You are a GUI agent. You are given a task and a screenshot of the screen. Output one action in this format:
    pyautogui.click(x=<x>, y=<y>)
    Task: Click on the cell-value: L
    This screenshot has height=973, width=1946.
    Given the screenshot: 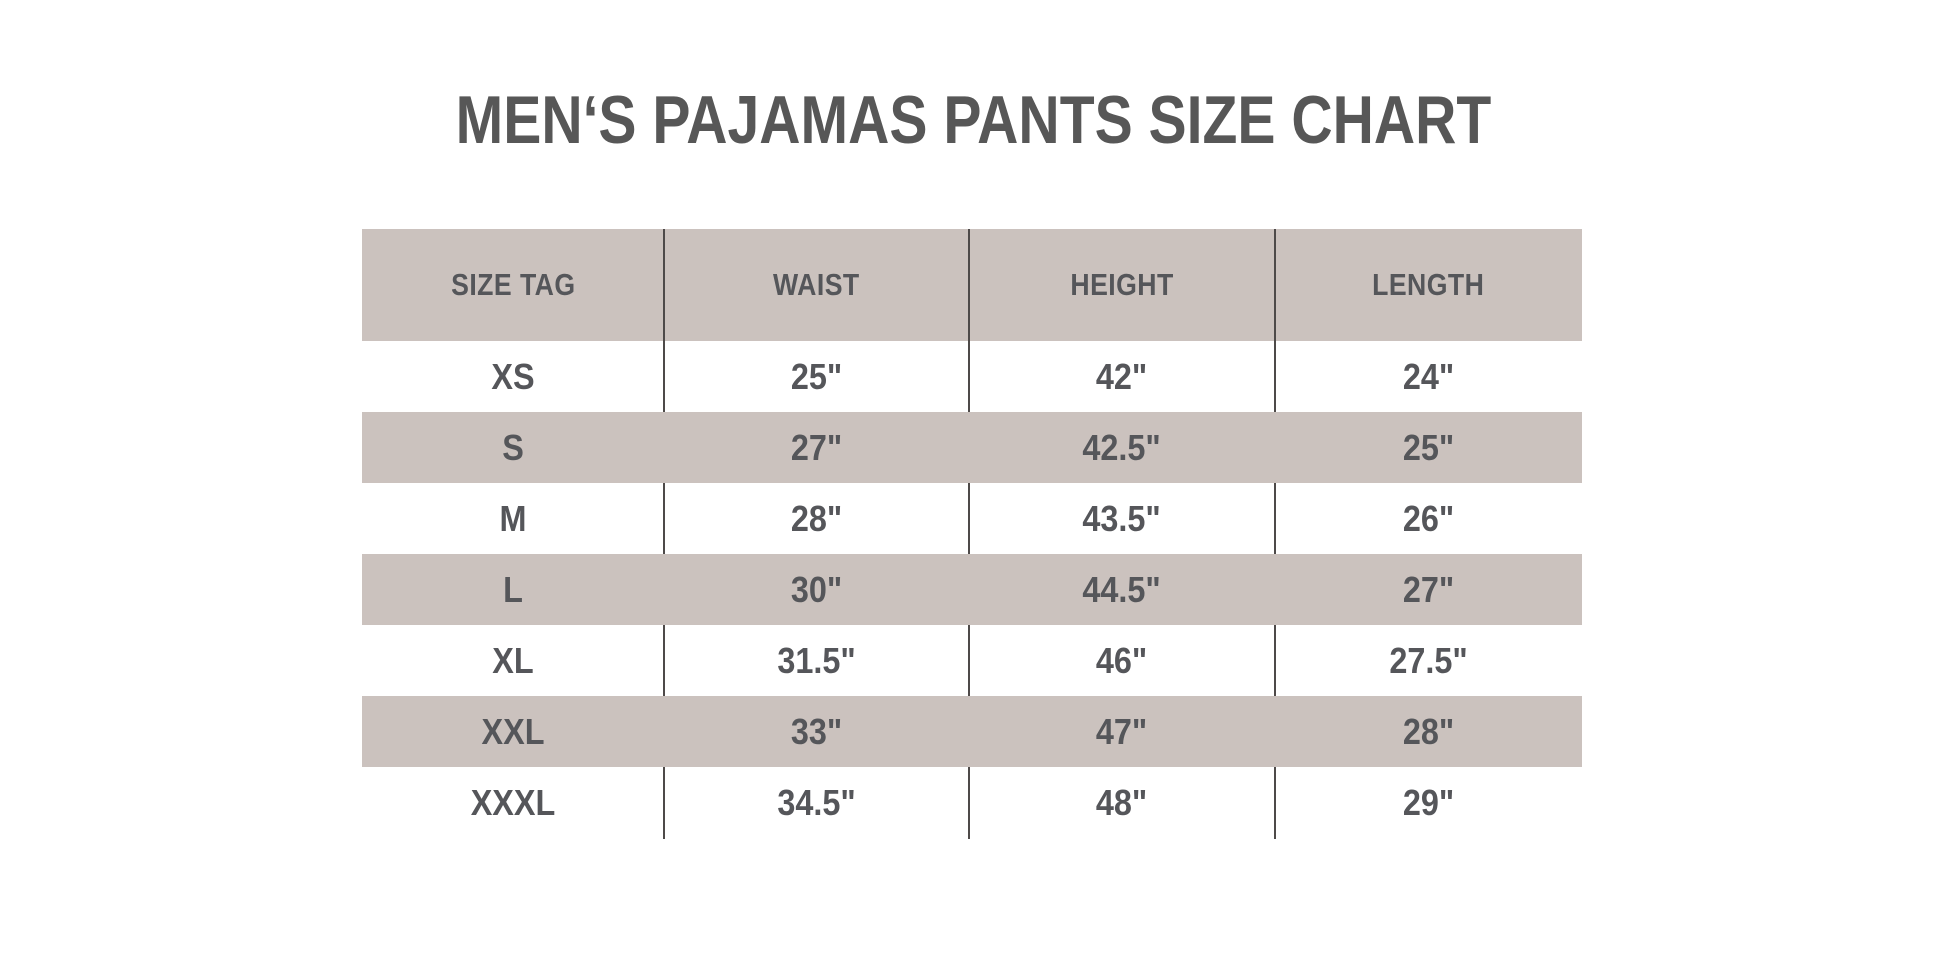 What is the action you would take?
    pyautogui.click(x=513, y=589)
    